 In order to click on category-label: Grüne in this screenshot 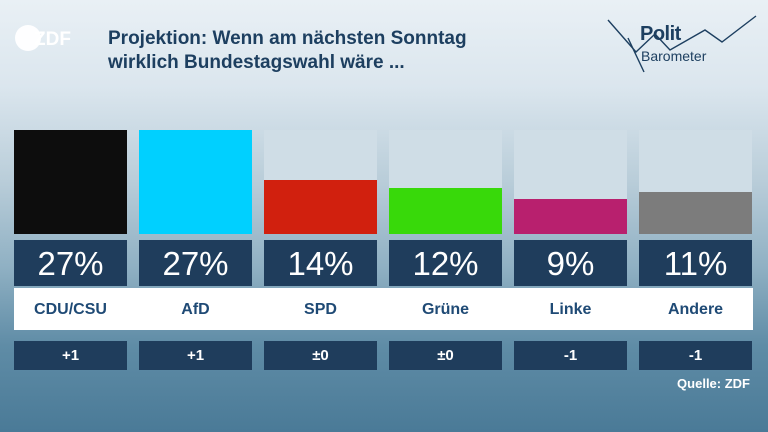, I will do `click(445, 309)`.